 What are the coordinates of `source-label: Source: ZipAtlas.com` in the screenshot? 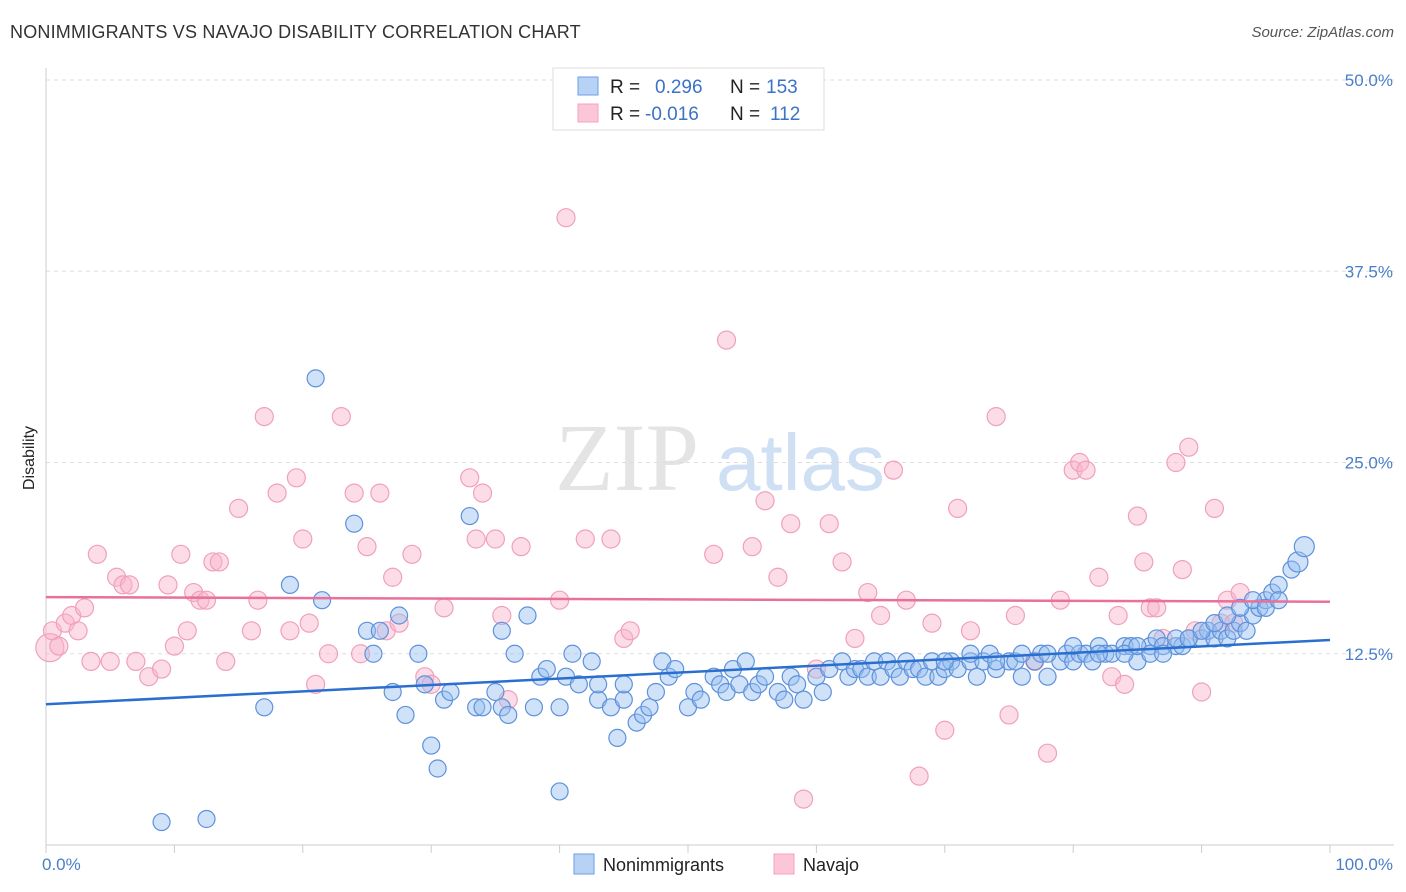 It's located at (1322, 32).